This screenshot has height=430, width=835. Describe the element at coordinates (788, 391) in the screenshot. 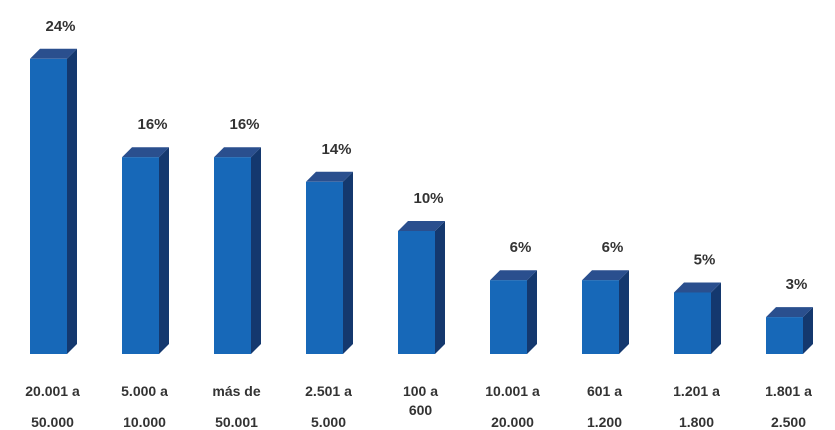

I see `category-label: 1.801 a` at that location.